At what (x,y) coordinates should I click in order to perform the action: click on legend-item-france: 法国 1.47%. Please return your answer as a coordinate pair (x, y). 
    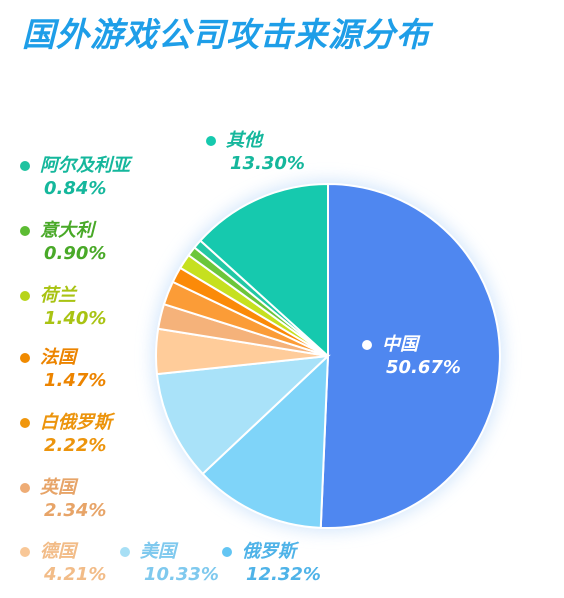
    Looking at the image, I should click on (63, 370).